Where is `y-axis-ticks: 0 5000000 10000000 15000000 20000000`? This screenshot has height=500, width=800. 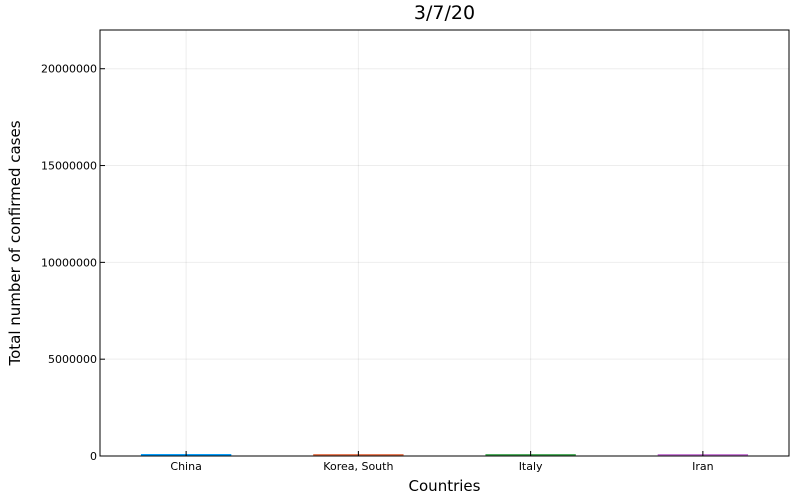 y-axis-ticks: 0 5000000 10000000 15000000 20000000 is located at coordinates (73, 263).